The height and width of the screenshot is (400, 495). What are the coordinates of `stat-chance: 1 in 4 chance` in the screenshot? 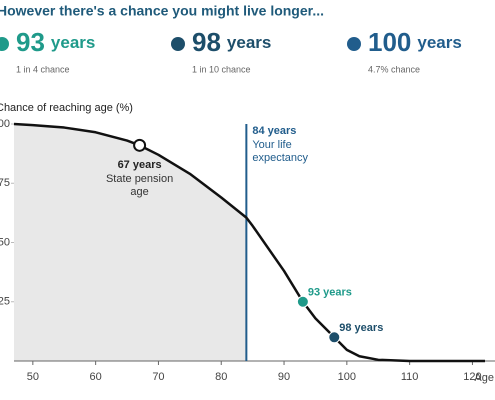 It's located at (43, 69).